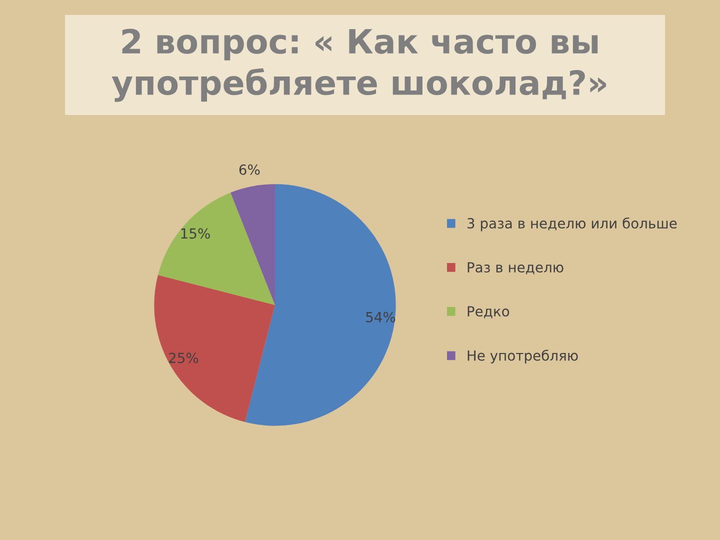 The height and width of the screenshot is (540, 720). I want to click on legend-label: Раз в неделю, so click(516, 268).